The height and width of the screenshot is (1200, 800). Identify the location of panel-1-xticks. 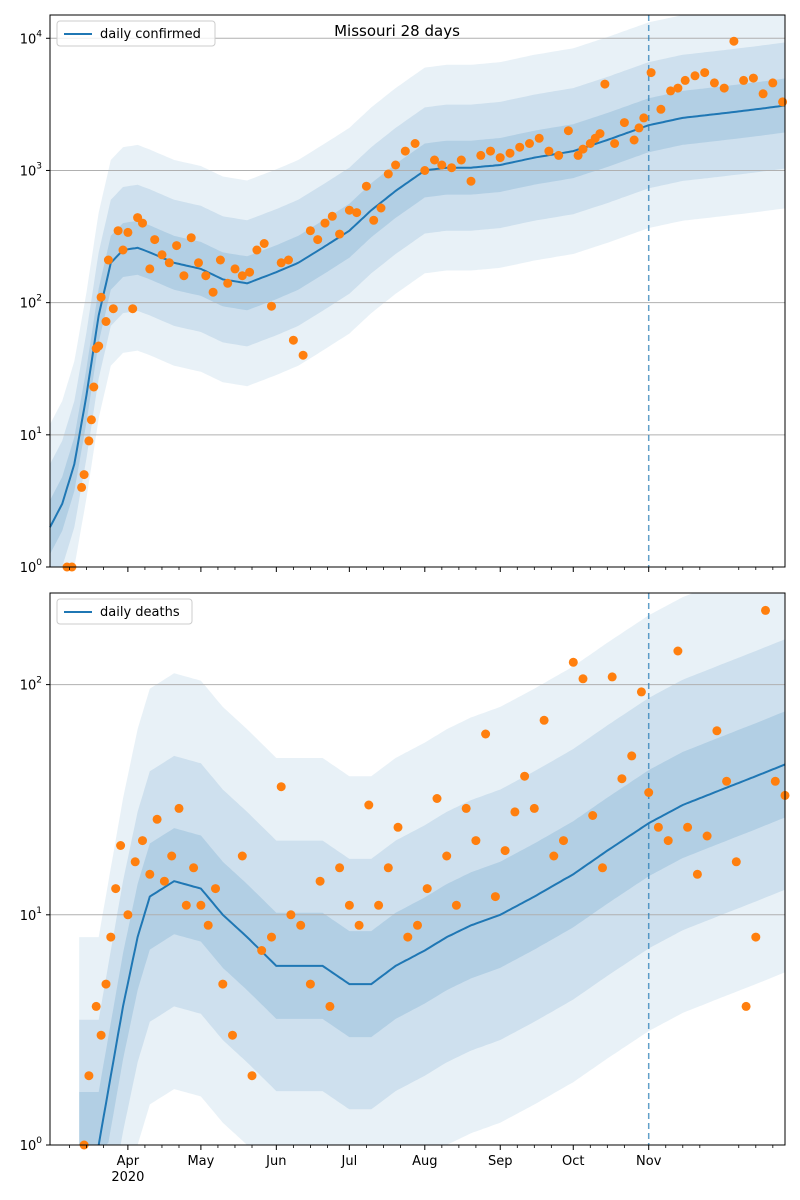
(421, 569).